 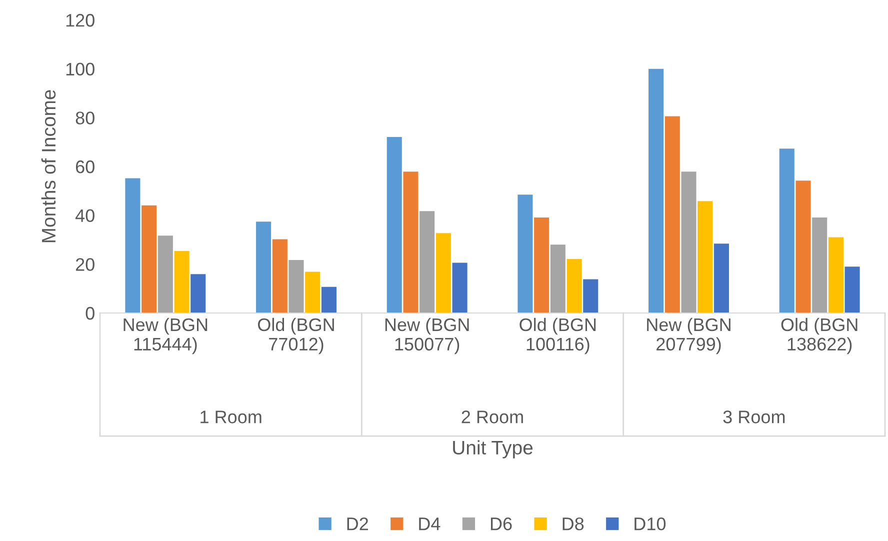 What do you see at coordinates (492, 417) in the screenshot?
I see `text: 2 Room` at bounding box center [492, 417].